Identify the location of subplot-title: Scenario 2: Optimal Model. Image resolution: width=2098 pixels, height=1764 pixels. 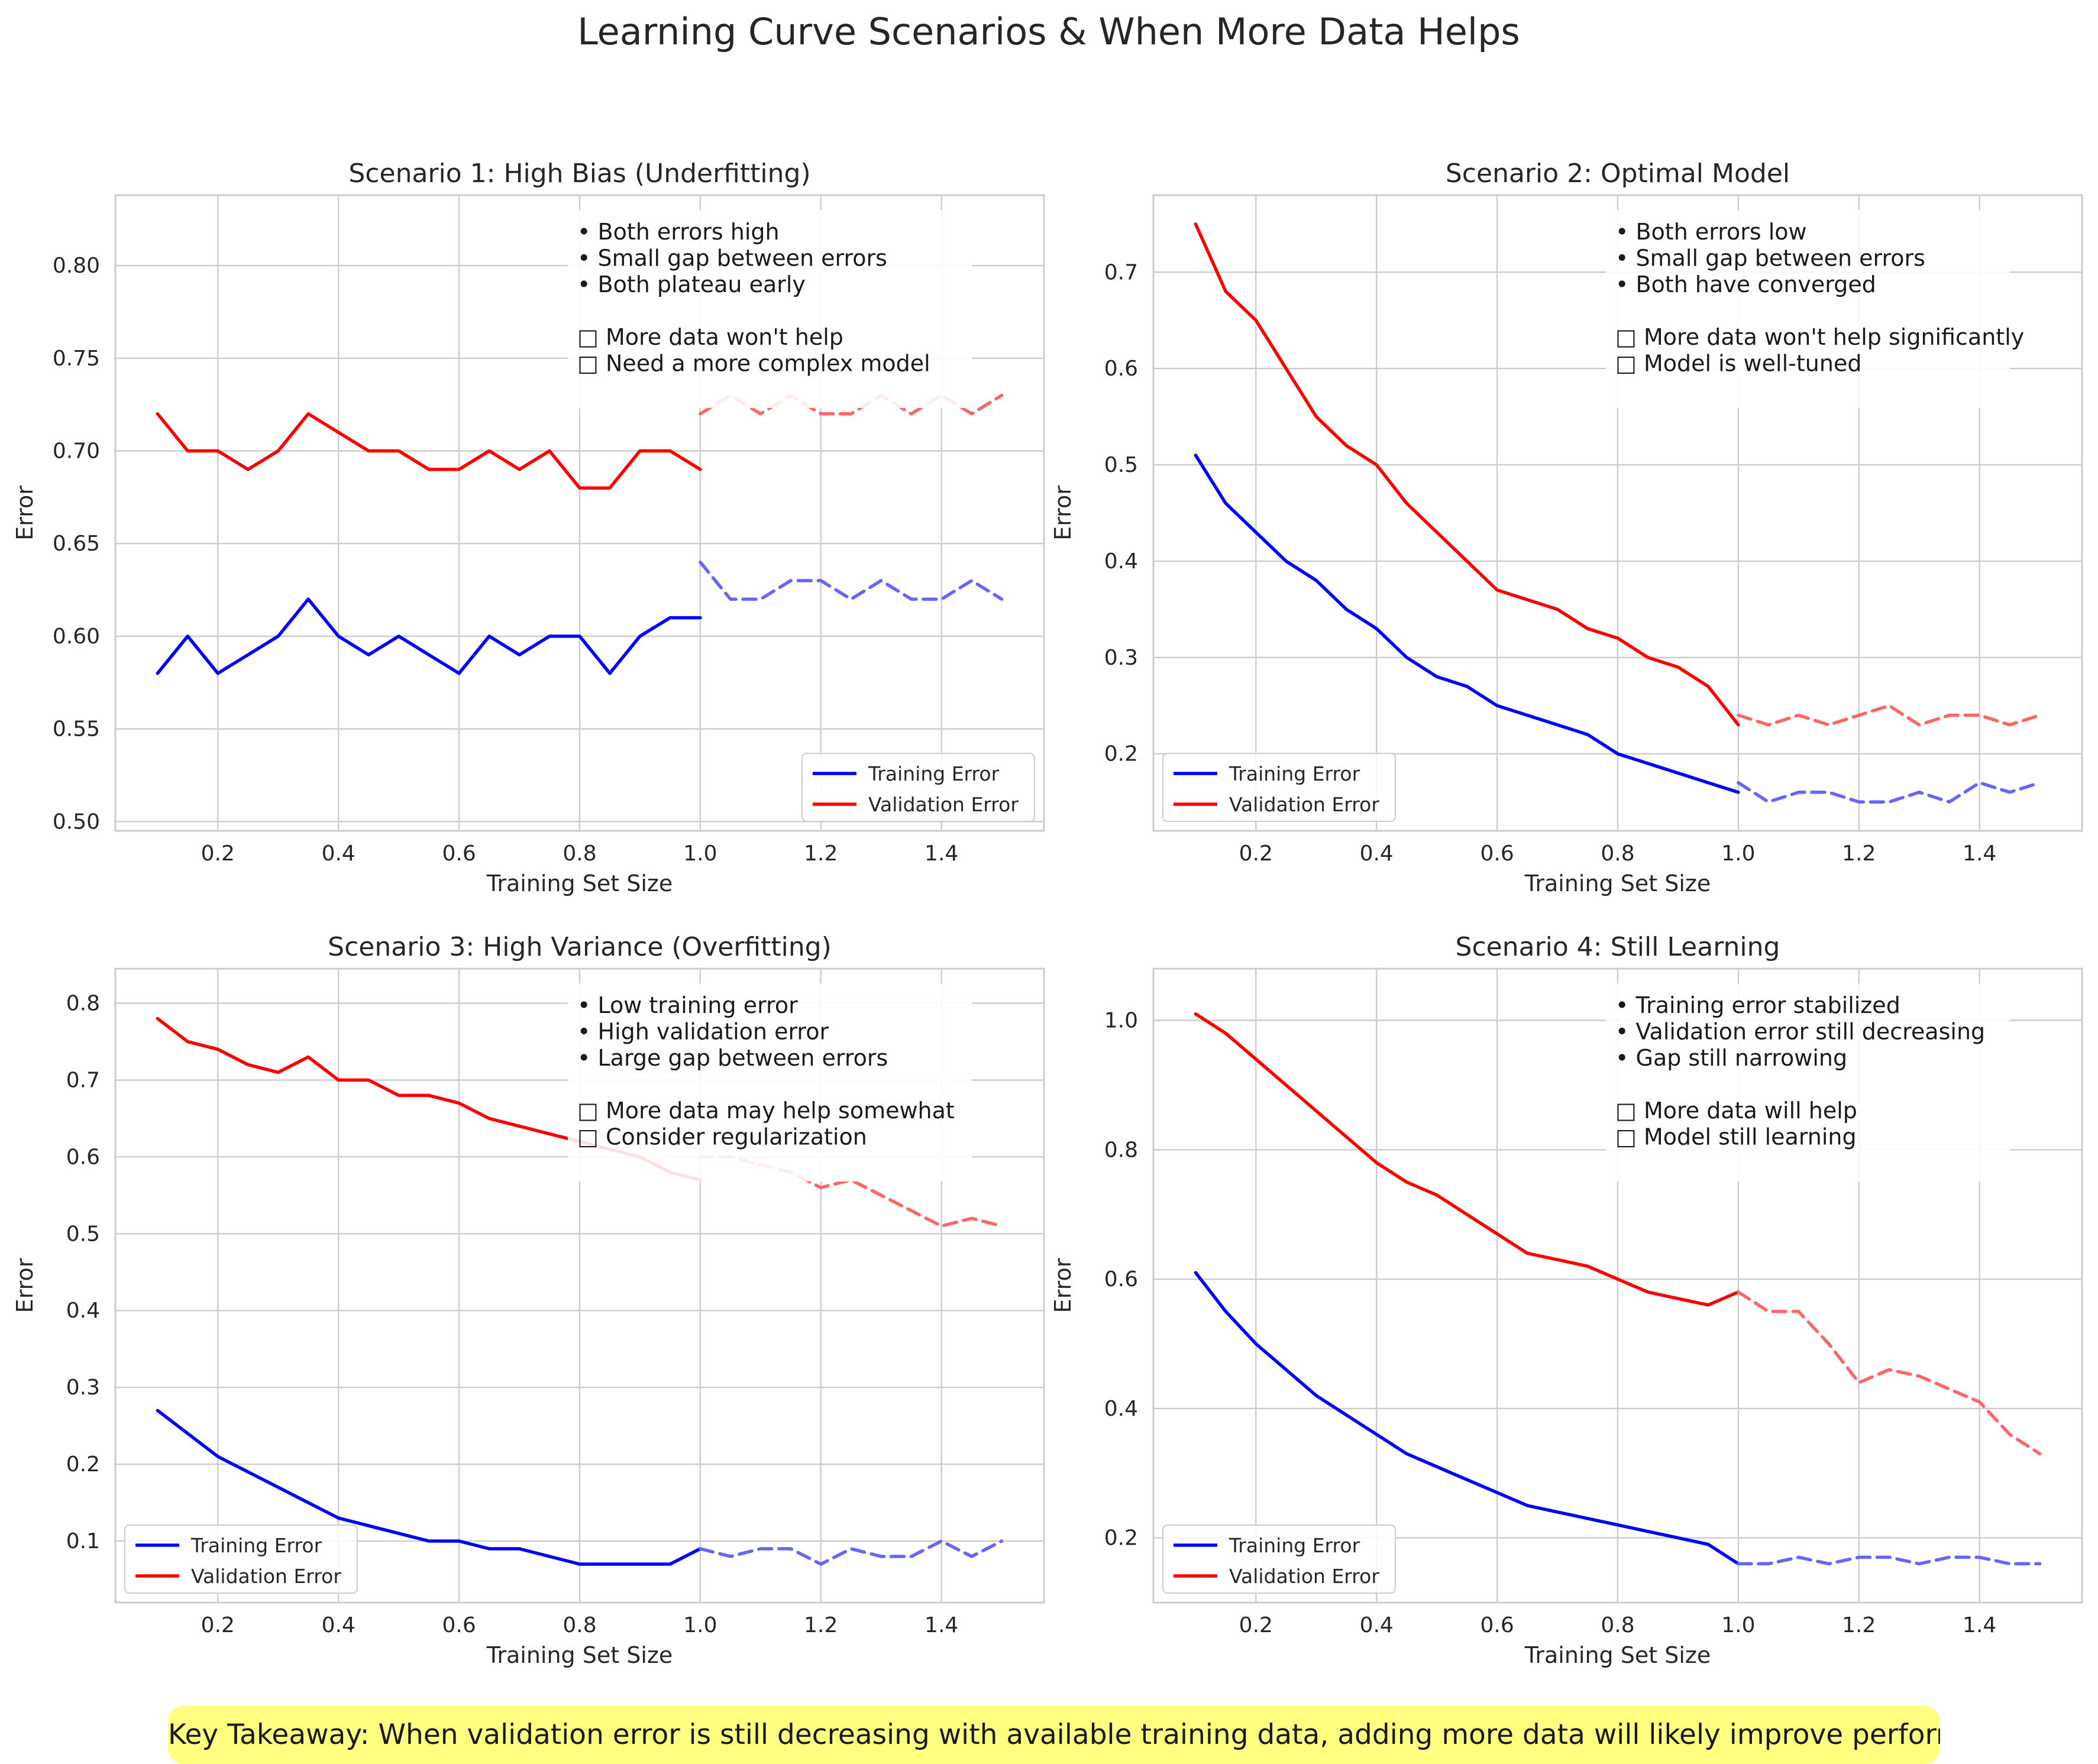
(1618, 173).